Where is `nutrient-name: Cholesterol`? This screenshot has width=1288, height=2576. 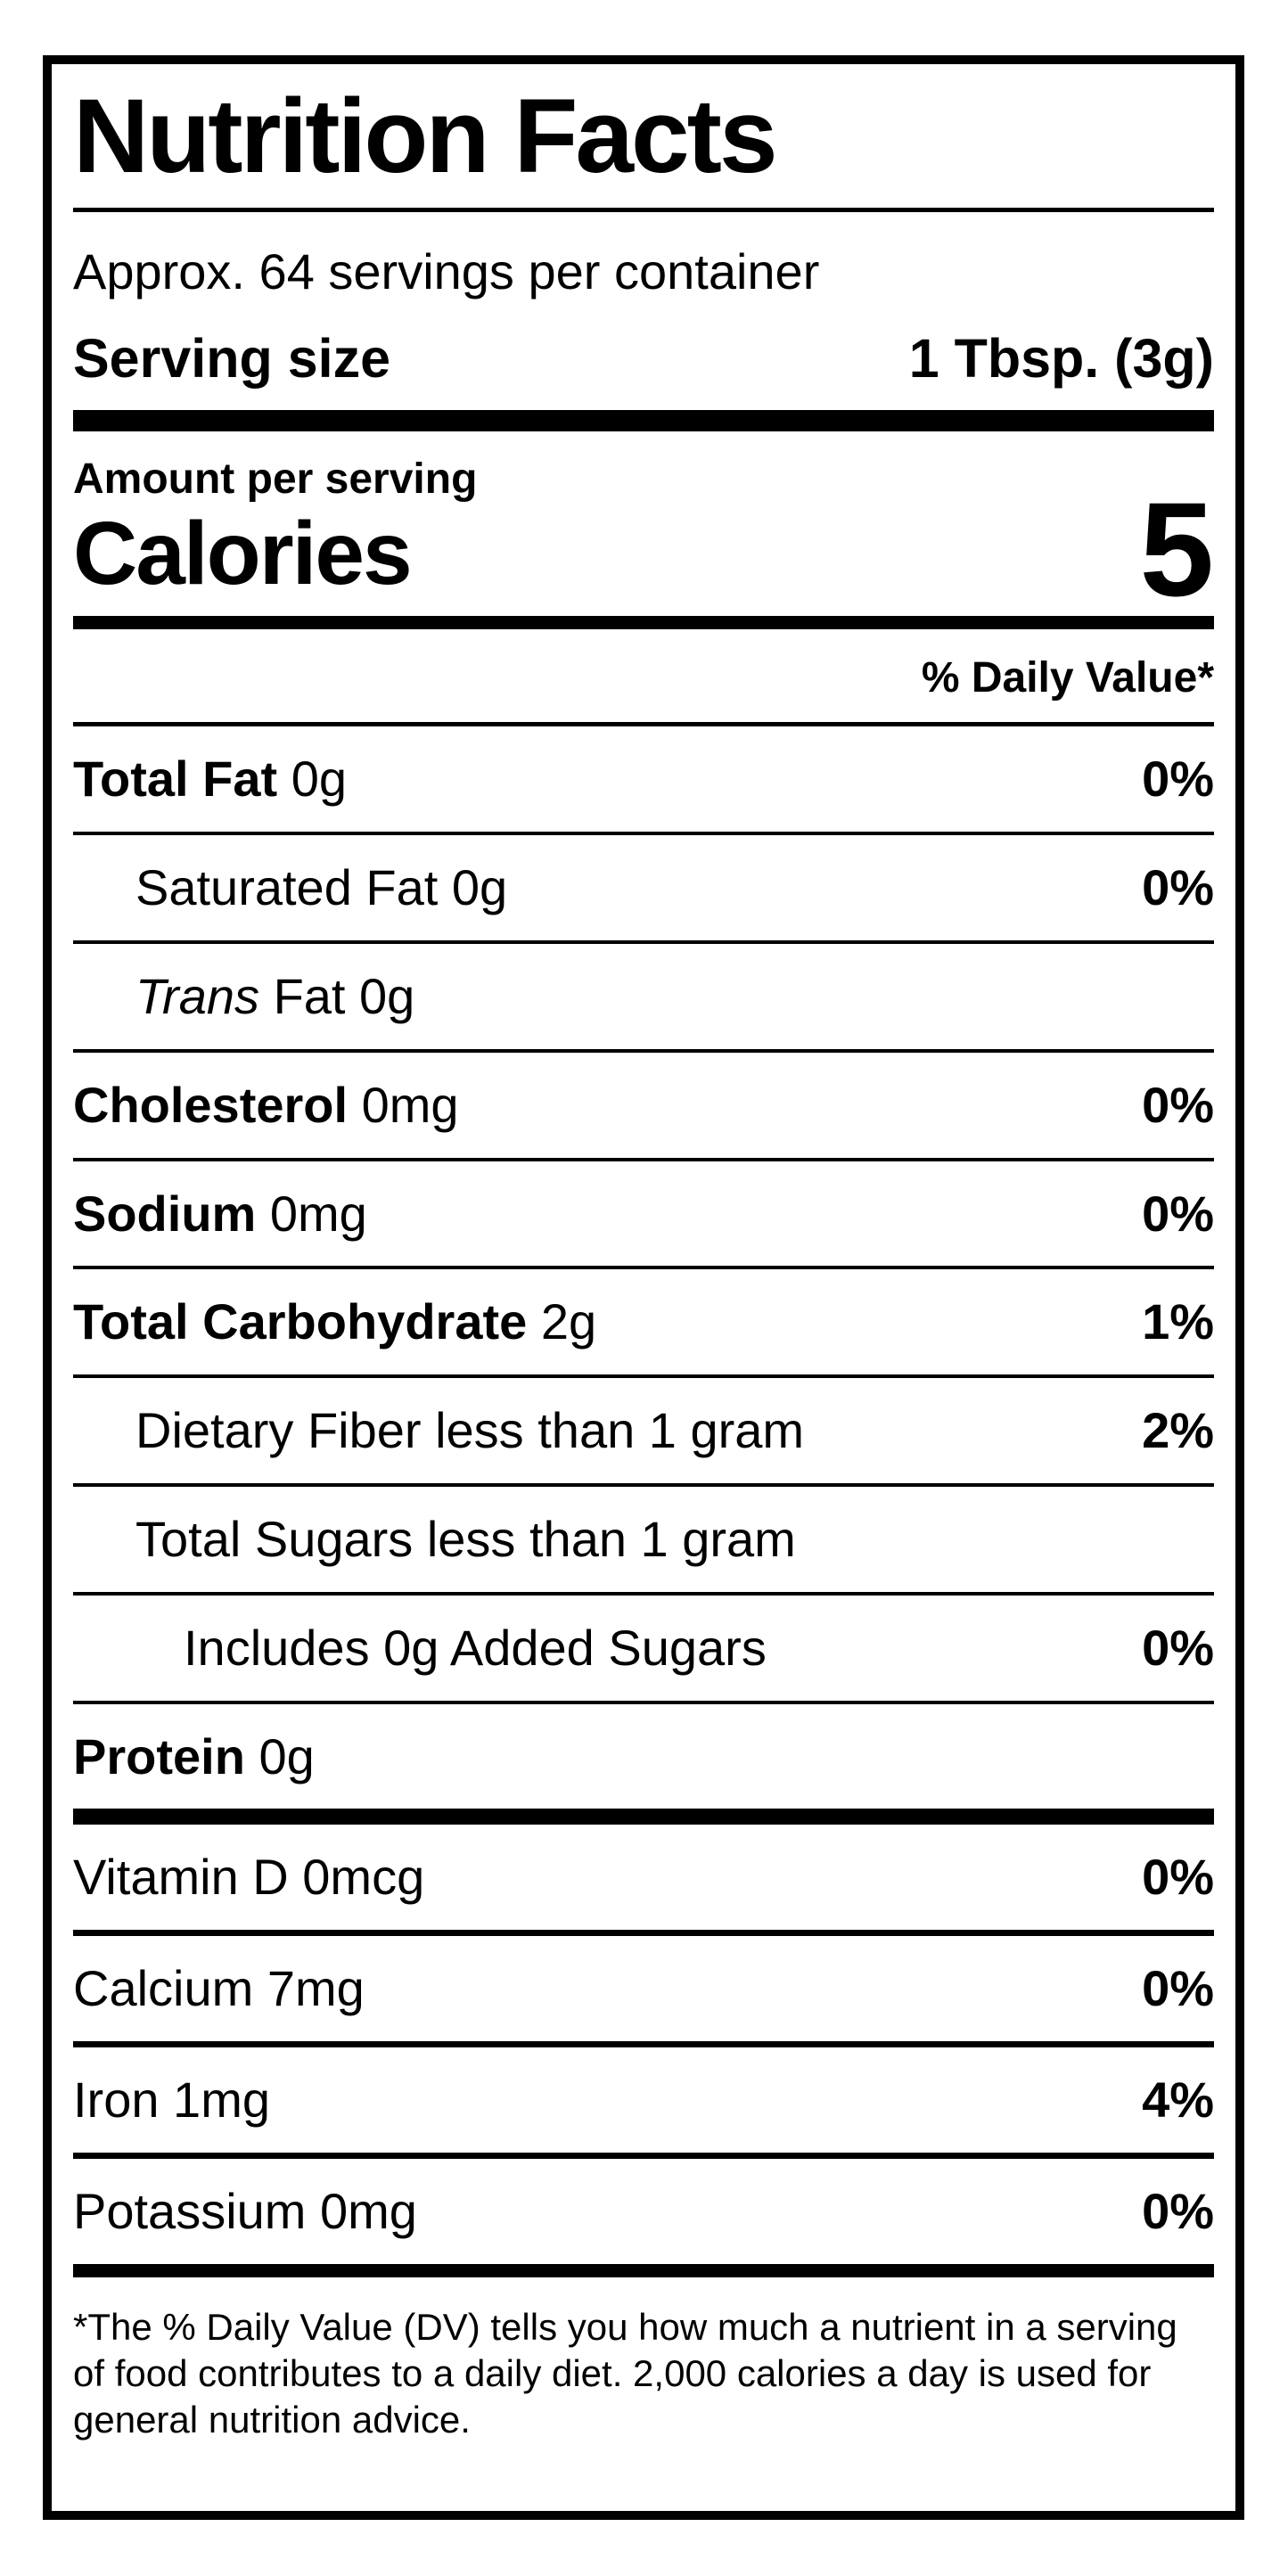 nutrient-name: Cholesterol is located at coordinates (211, 1104).